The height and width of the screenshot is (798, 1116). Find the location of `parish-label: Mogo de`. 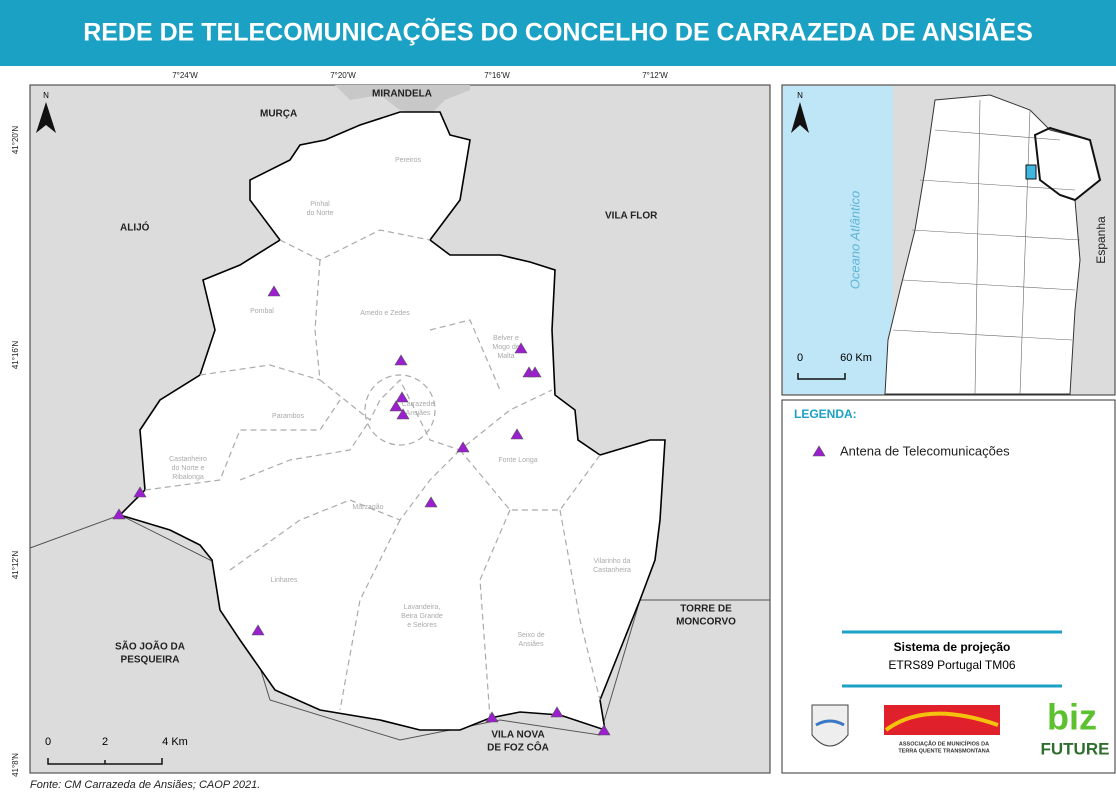

parish-label: Mogo de is located at coordinates (505, 347).